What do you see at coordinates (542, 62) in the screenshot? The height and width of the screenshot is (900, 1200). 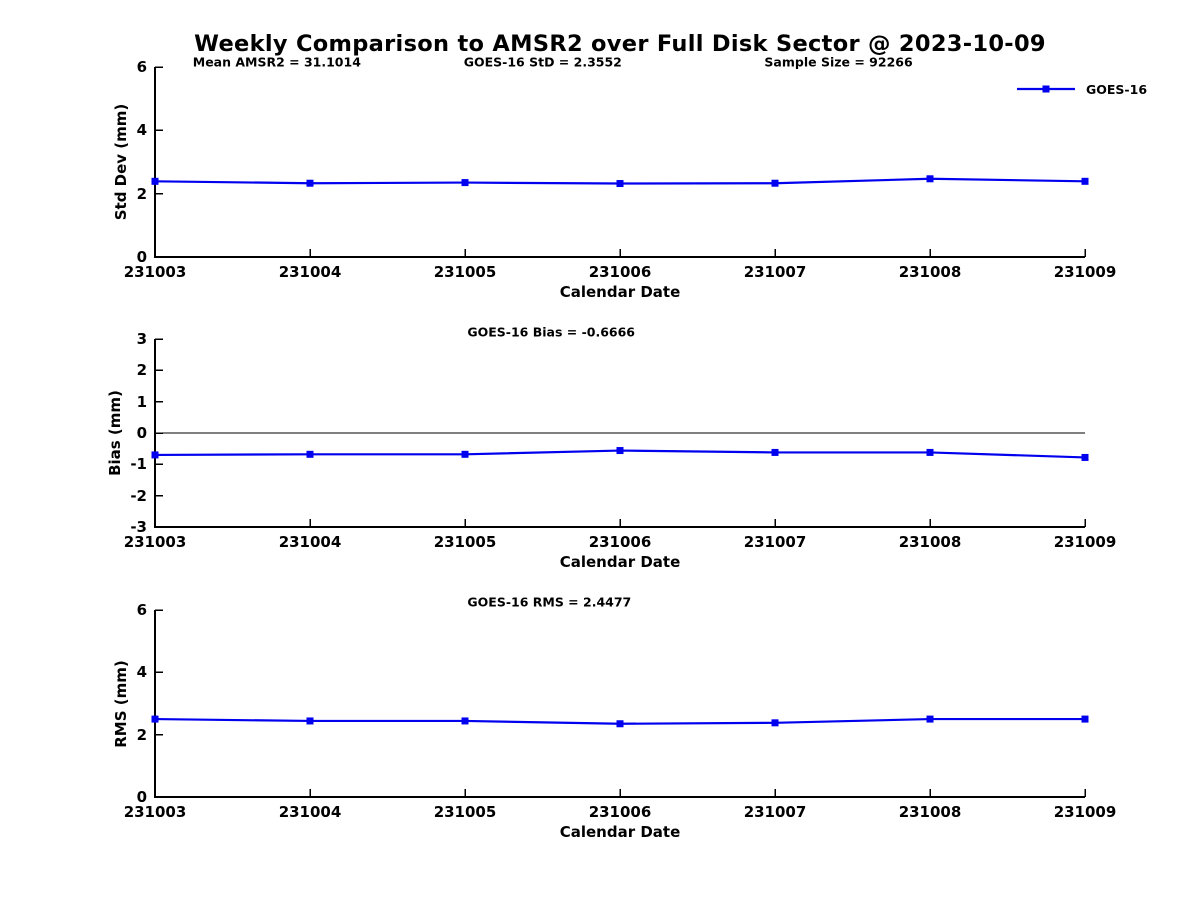 I see `annotation-goes16-std: GOES-16 StD = 2.3552` at bounding box center [542, 62].